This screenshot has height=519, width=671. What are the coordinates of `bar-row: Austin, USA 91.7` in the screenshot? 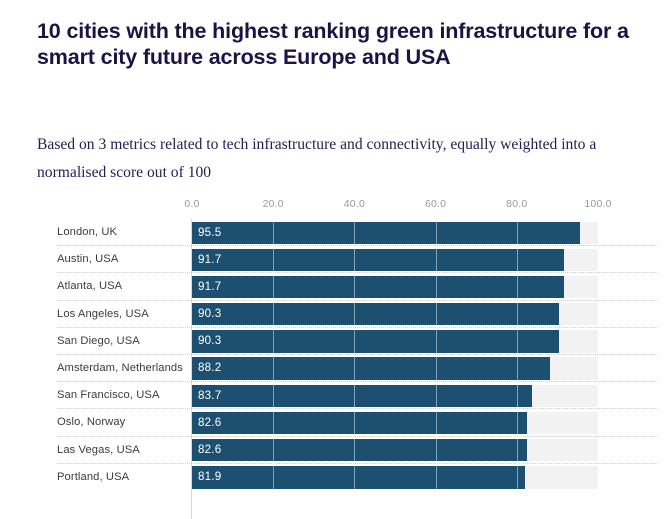 It's located at (335, 260).